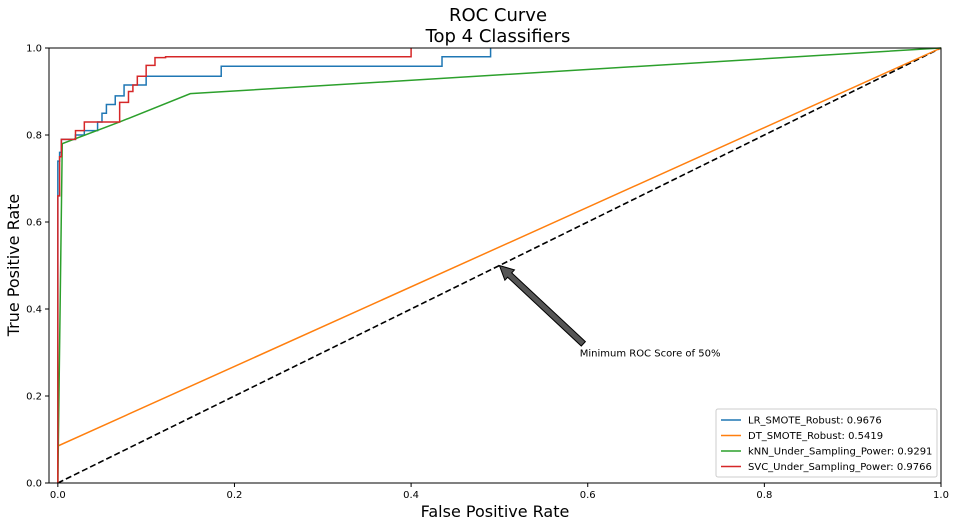 Image resolution: width=957 pixels, height=526 pixels. Describe the element at coordinates (34, 484) in the screenshot. I see `y-tick-label: 0.0` at that location.